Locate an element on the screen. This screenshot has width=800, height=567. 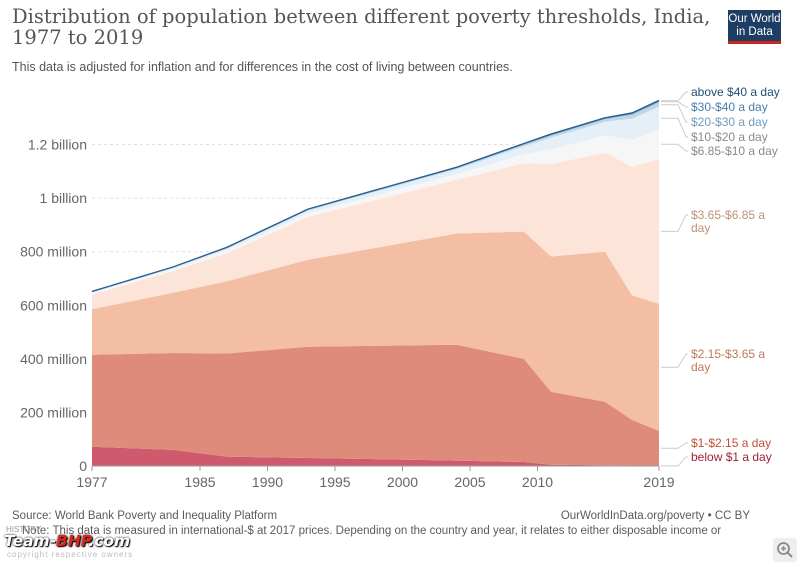
zoom-button is located at coordinates (785, 550).